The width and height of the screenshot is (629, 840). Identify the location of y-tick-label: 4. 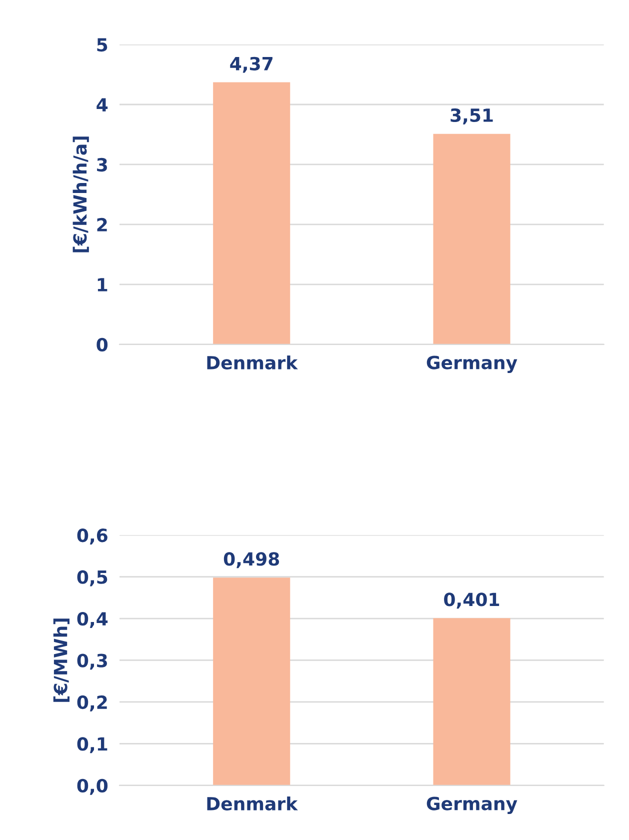
(102, 105).